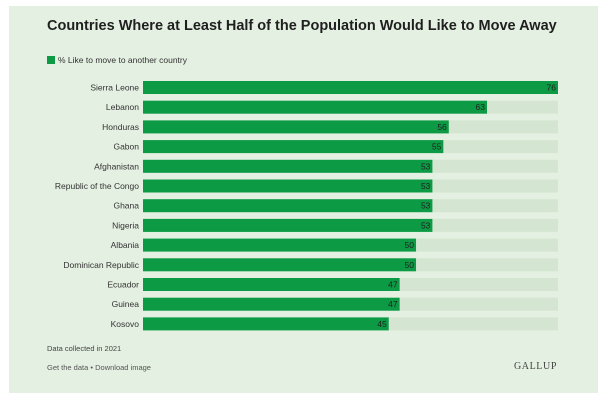  I want to click on get-data-link: Get the data, so click(68, 367).